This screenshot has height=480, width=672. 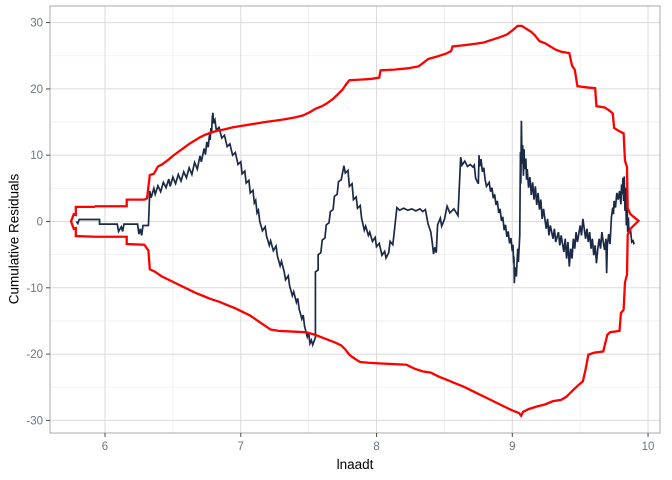 What do you see at coordinates (34, 421) in the screenshot?
I see `y-tick-label: -30` at bounding box center [34, 421].